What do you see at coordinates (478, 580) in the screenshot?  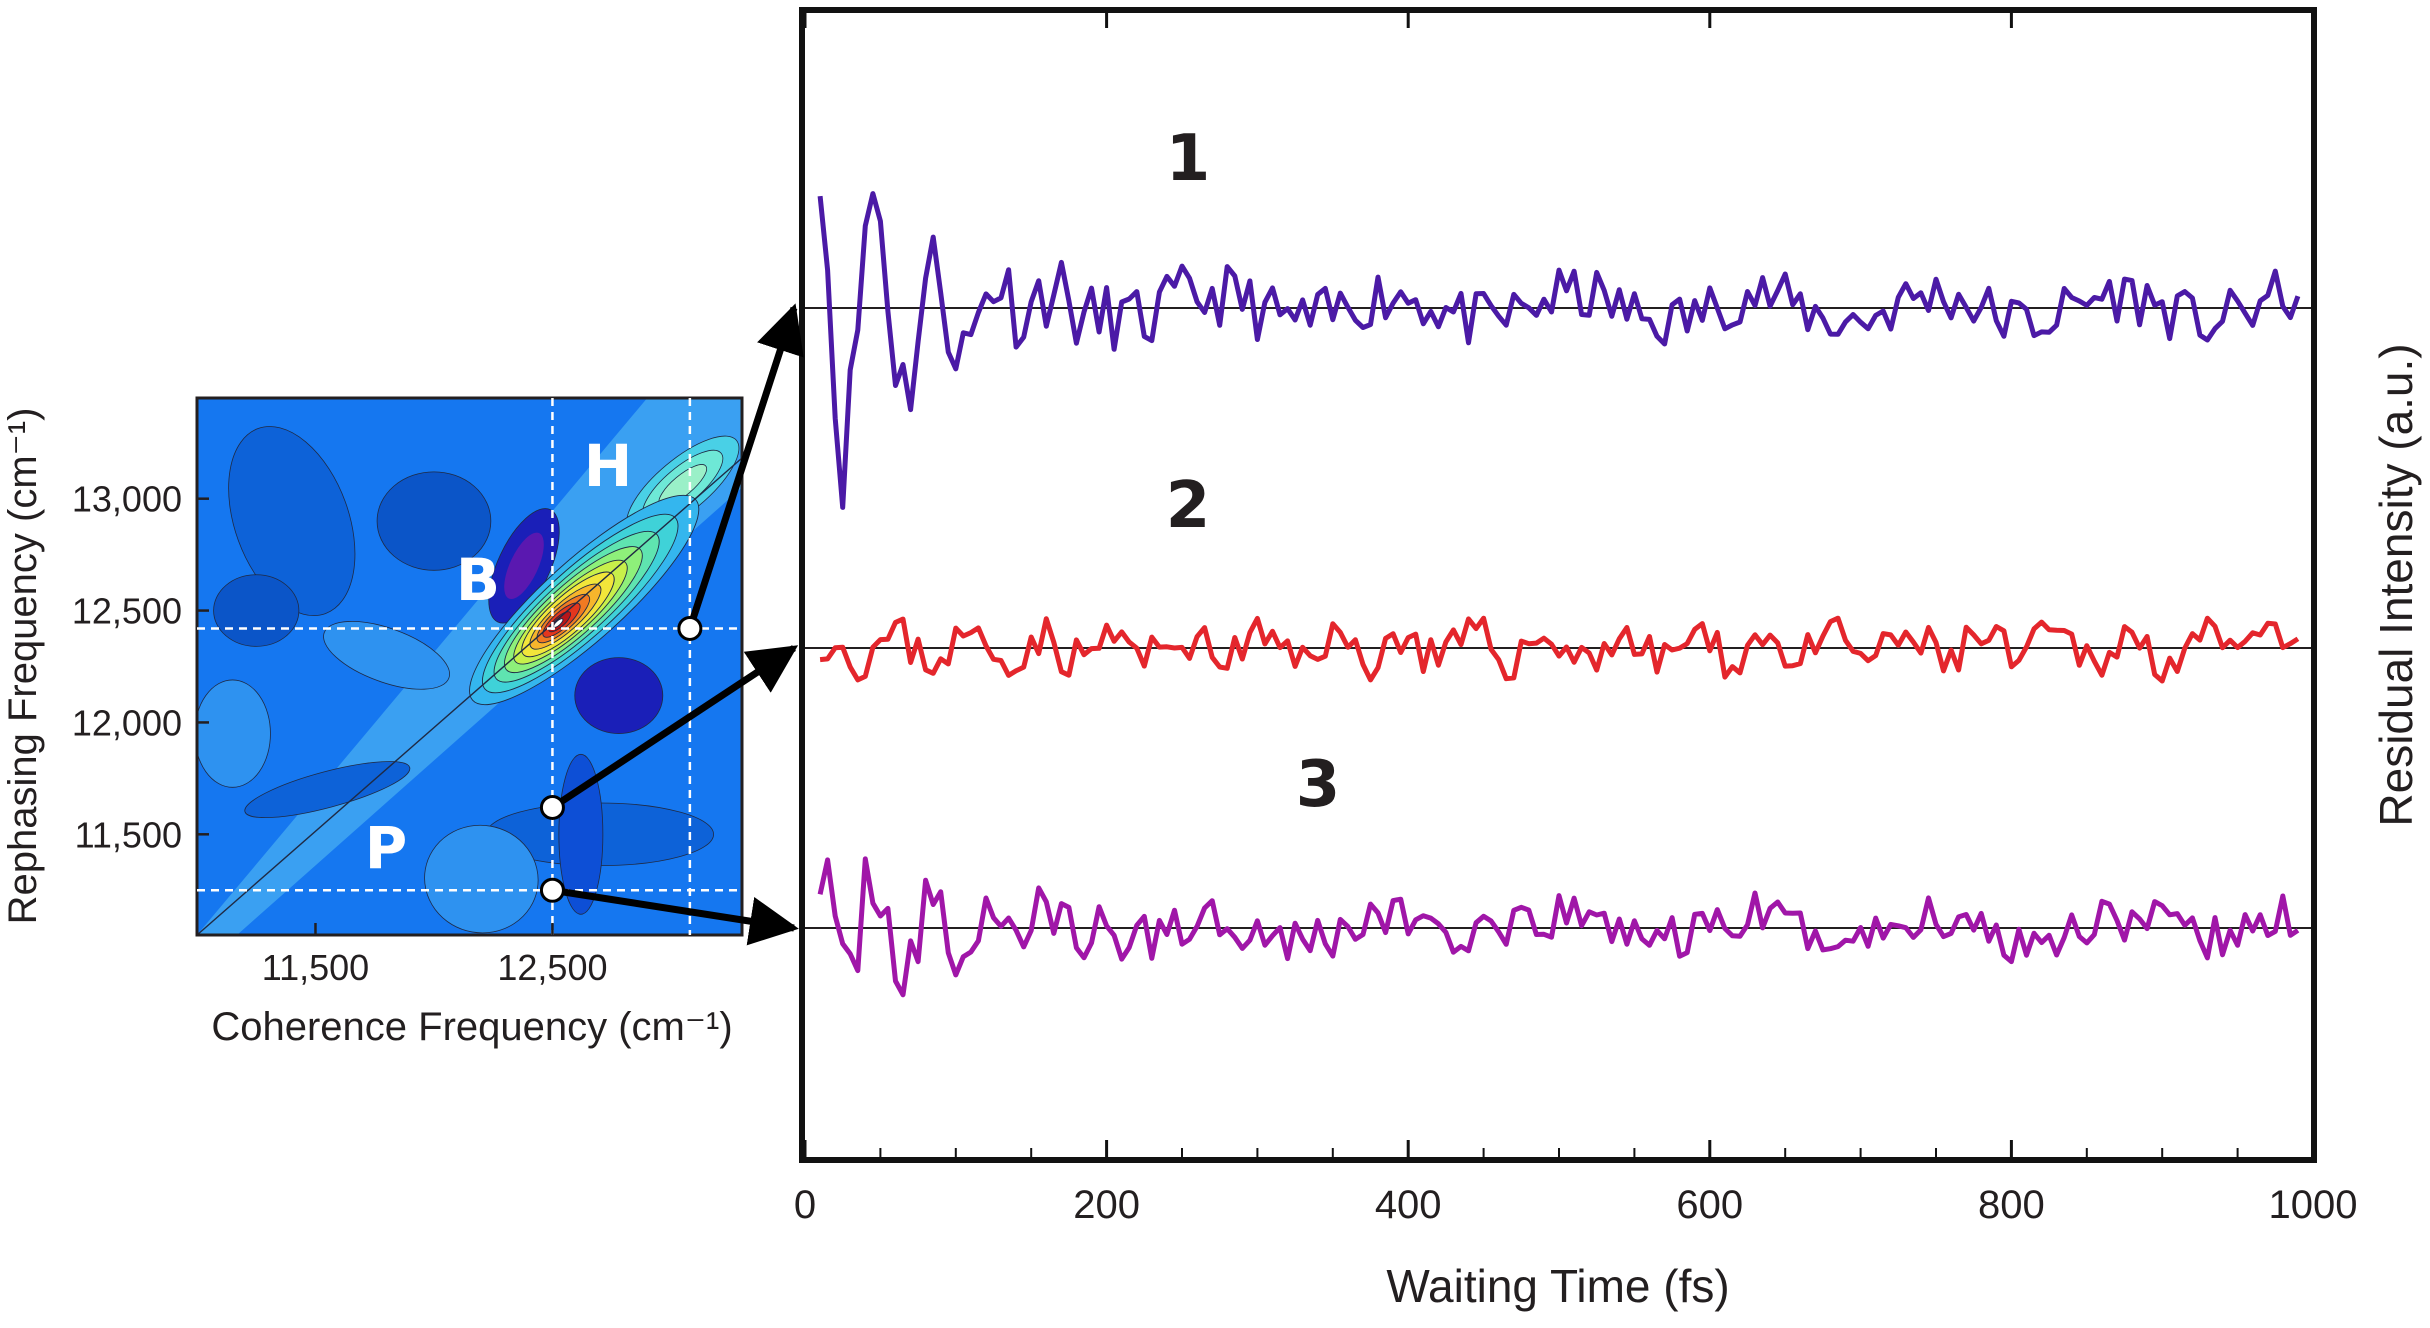 I see `region-label-b: B` at bounding box center [478, 580].